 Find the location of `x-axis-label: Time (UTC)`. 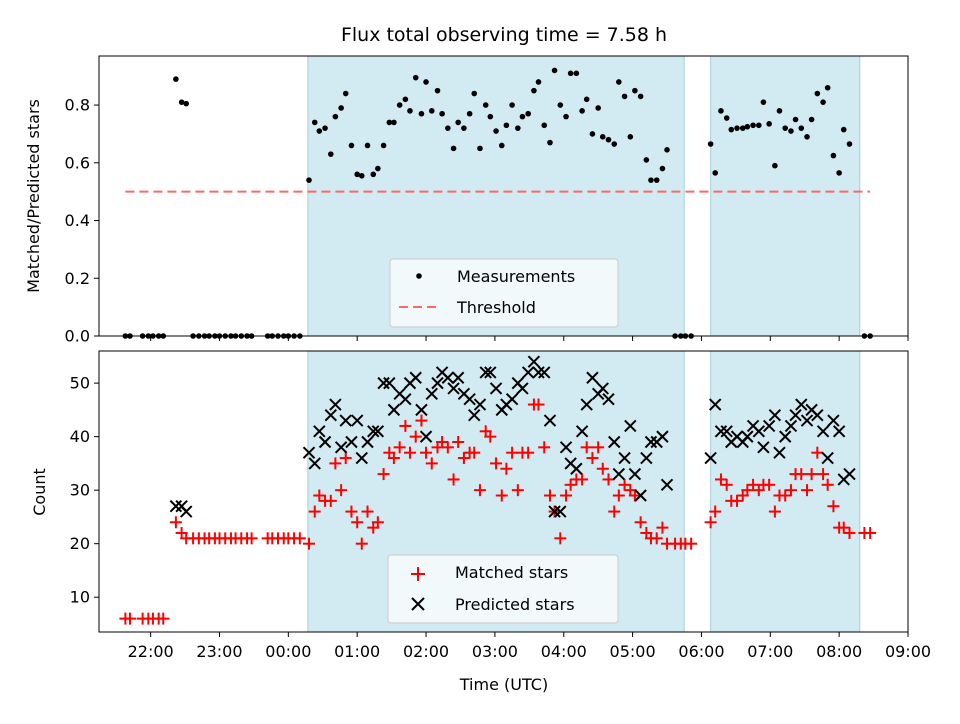

x-axis-label: Time (UTC) is located at coordinates (503, 684).